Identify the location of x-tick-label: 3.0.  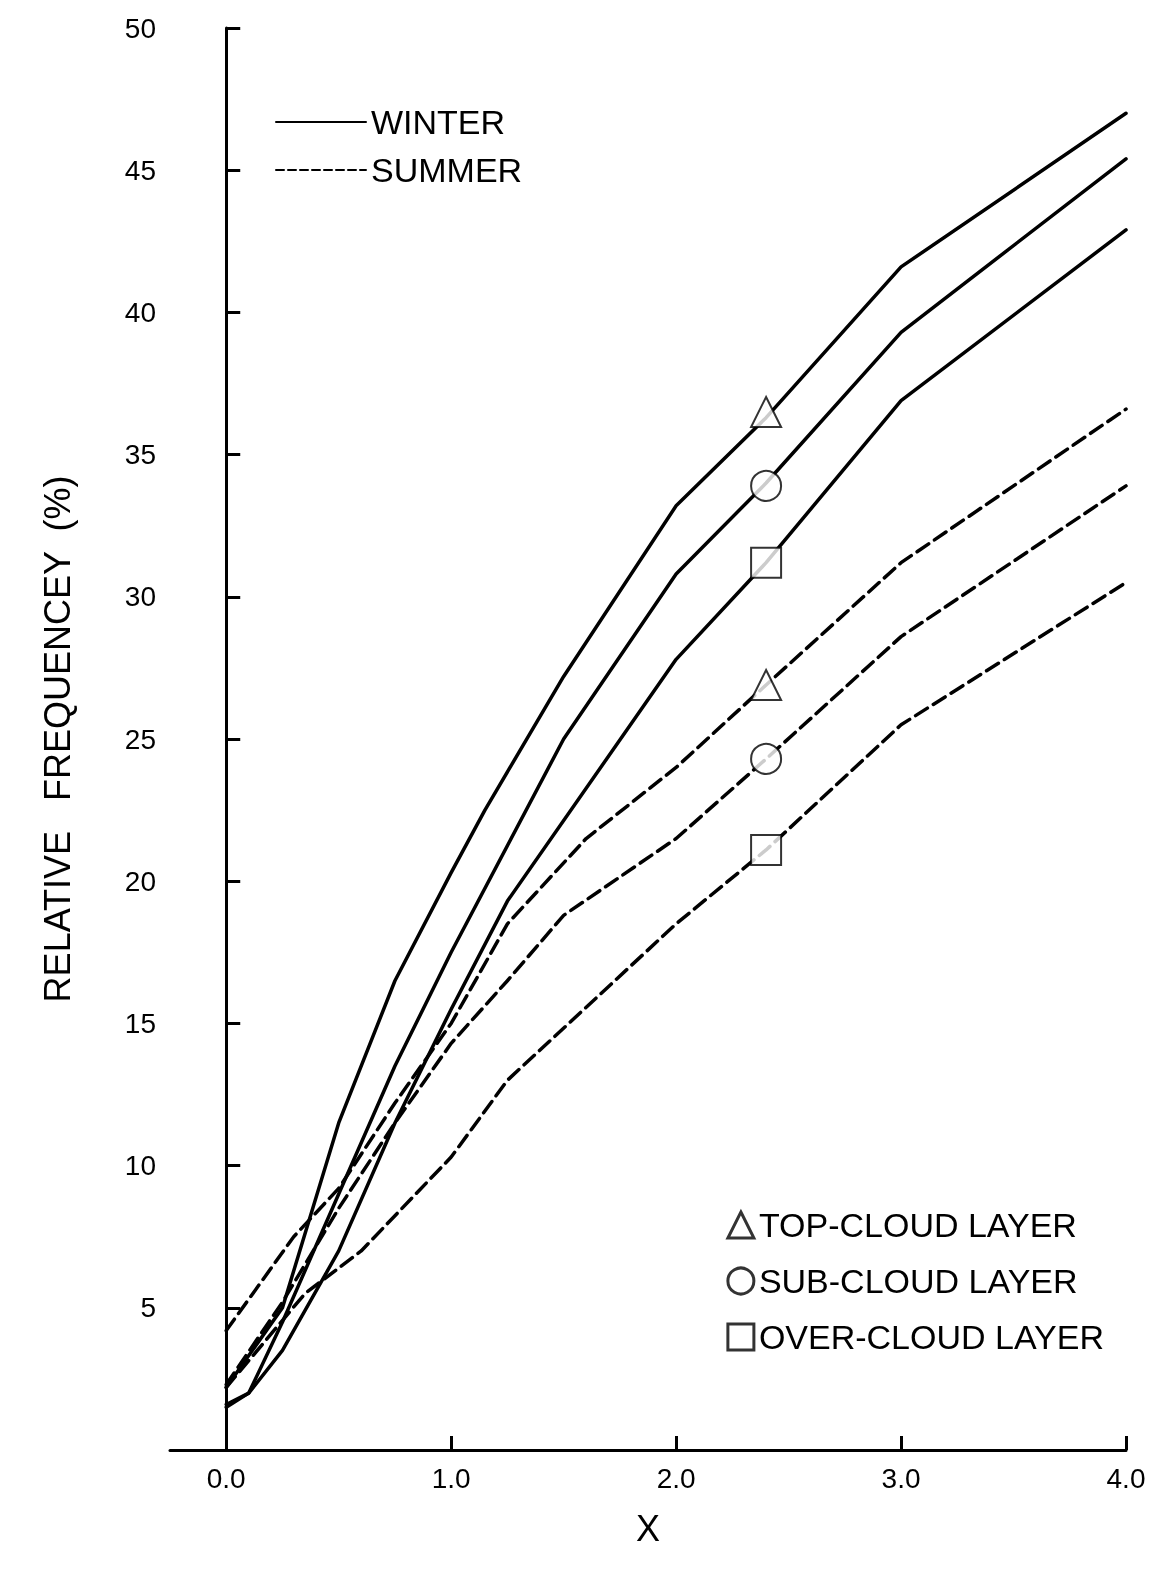
(901, 1478).